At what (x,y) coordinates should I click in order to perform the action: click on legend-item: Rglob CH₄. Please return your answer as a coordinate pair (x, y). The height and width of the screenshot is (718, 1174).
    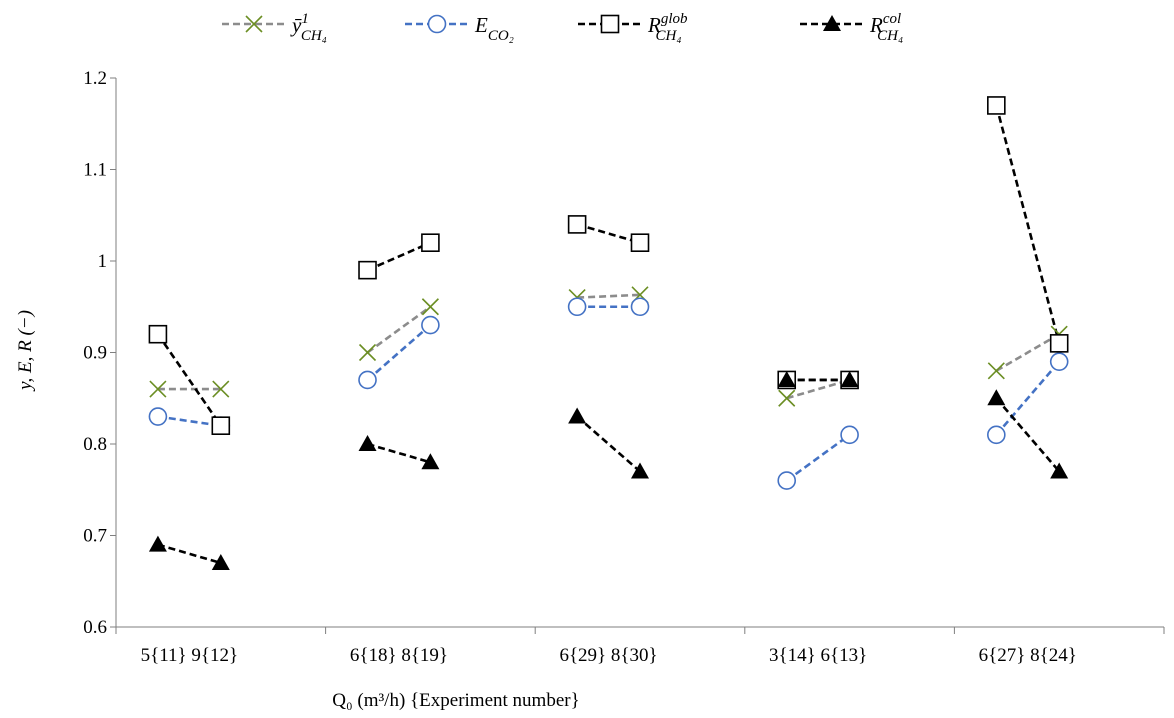
    Looking at the image, I should click on (633, 27).